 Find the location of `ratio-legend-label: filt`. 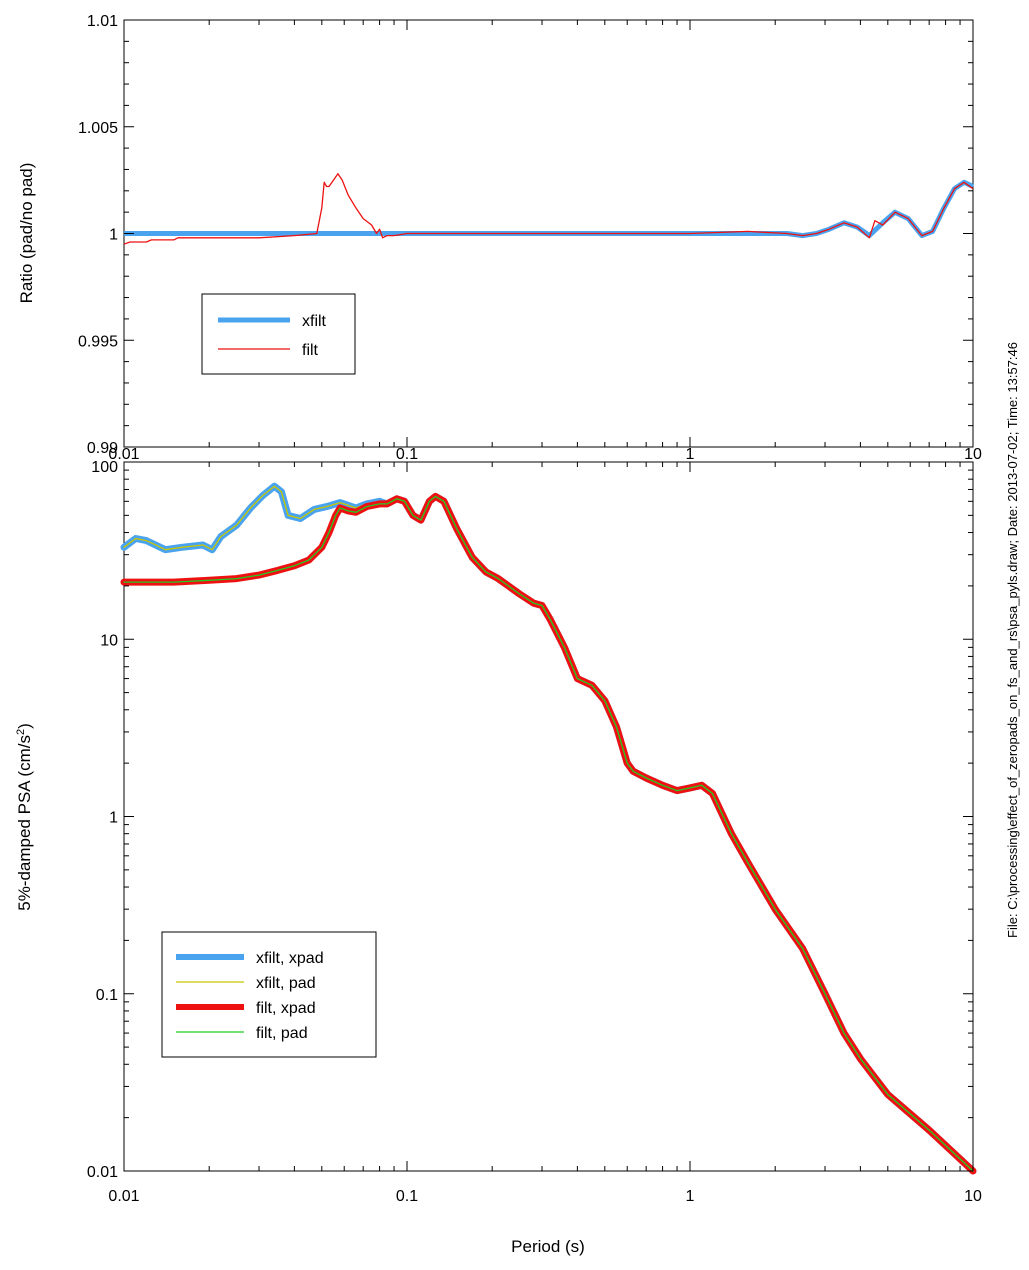

ratio-legend-label: filt is located at coordinates (310, 350).